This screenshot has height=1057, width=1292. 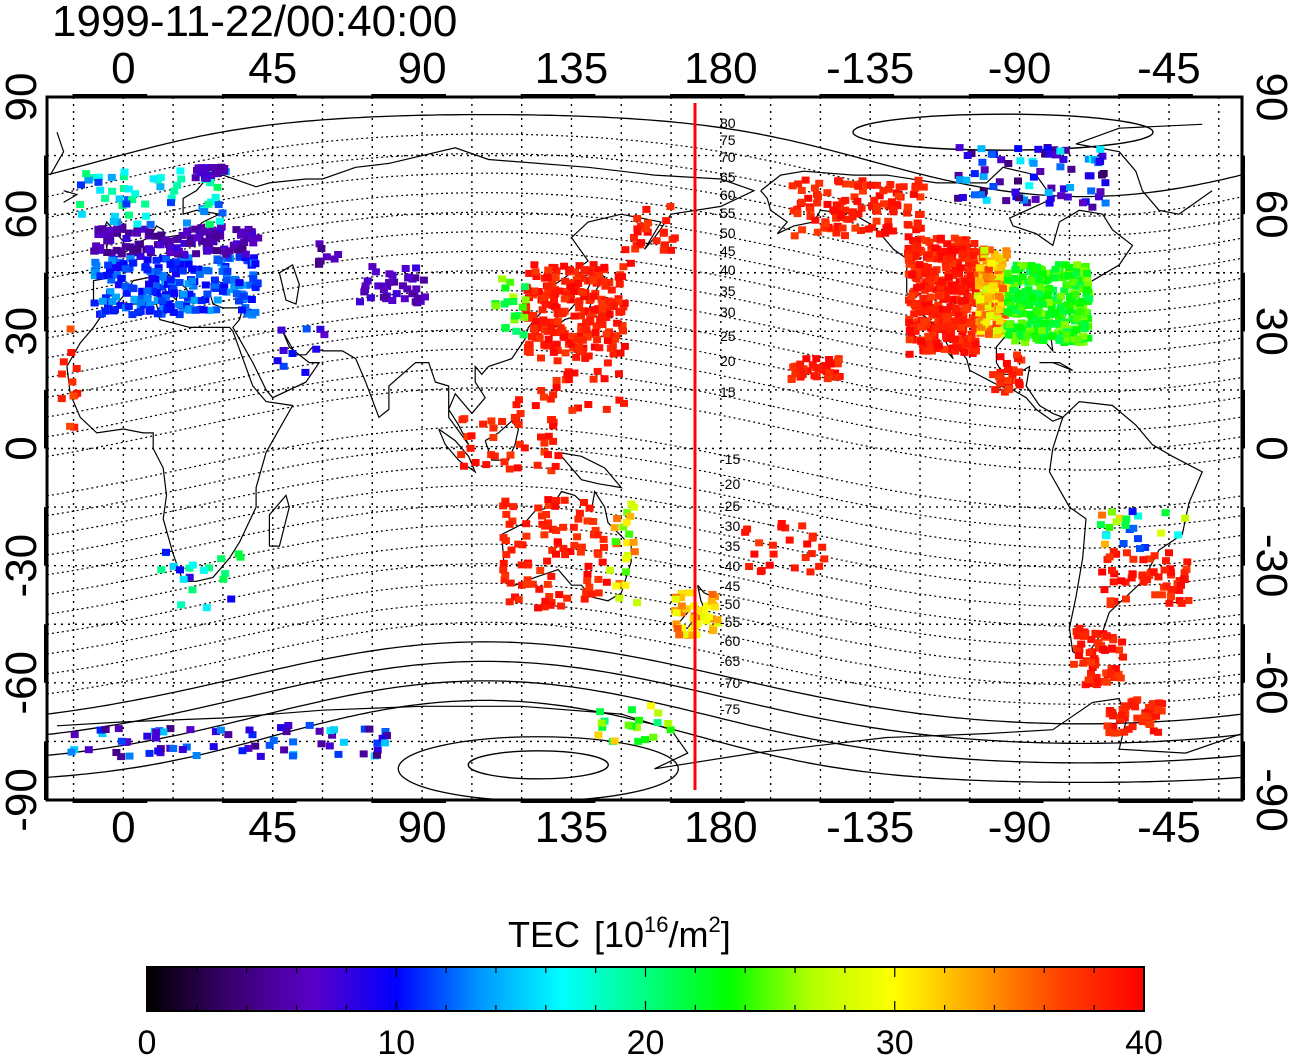 I want to click on top-longitude-ticks: 0 45 90 135 180 -135 -90 -45, so click(x=636, y=72).